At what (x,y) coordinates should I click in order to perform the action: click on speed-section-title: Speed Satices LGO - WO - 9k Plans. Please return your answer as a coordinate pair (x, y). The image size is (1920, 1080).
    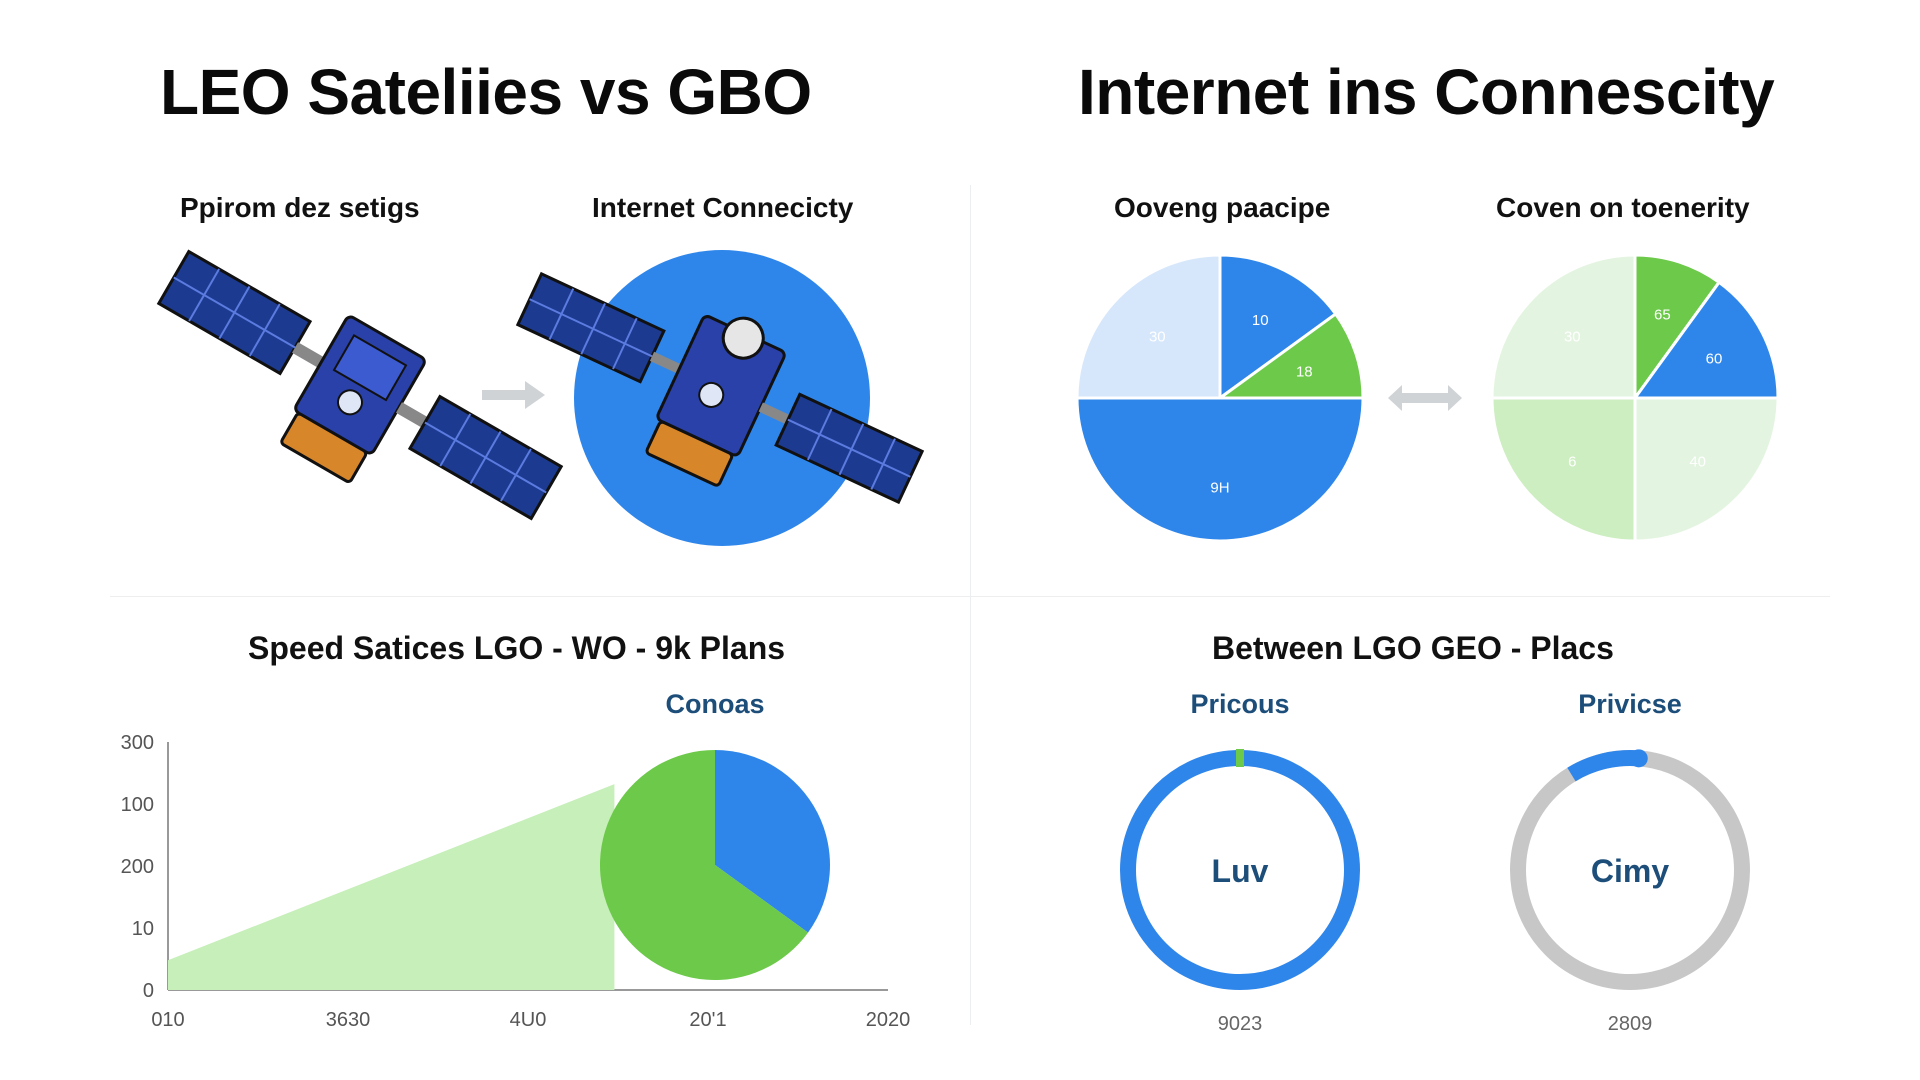
    Looking at the image, I should click on (517, 648).